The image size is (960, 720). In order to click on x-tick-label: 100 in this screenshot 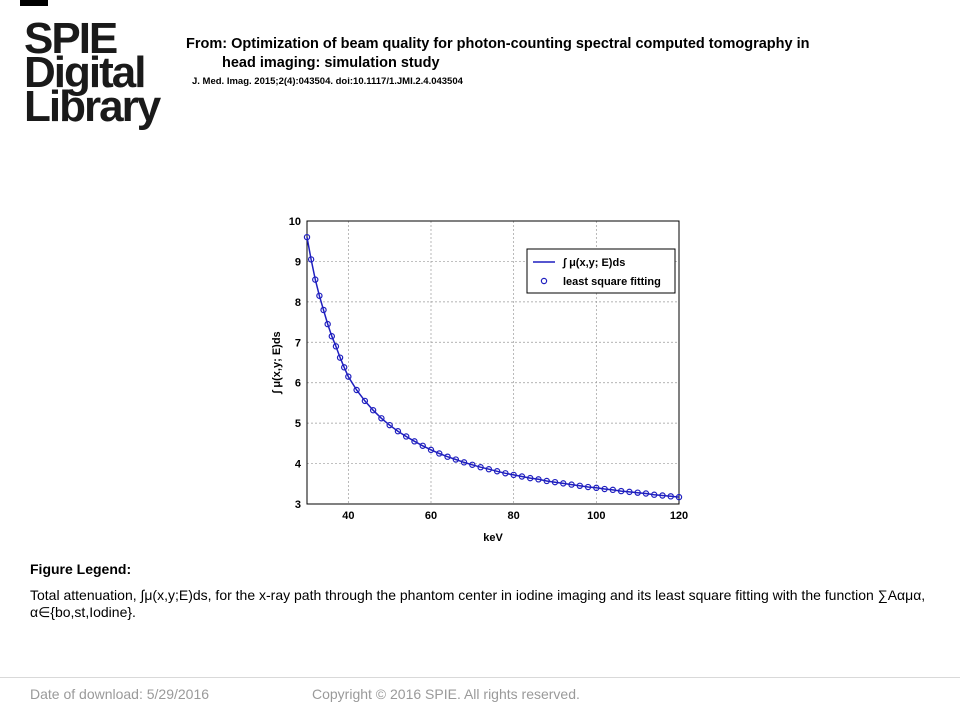, I will do `click(596, 516)`.